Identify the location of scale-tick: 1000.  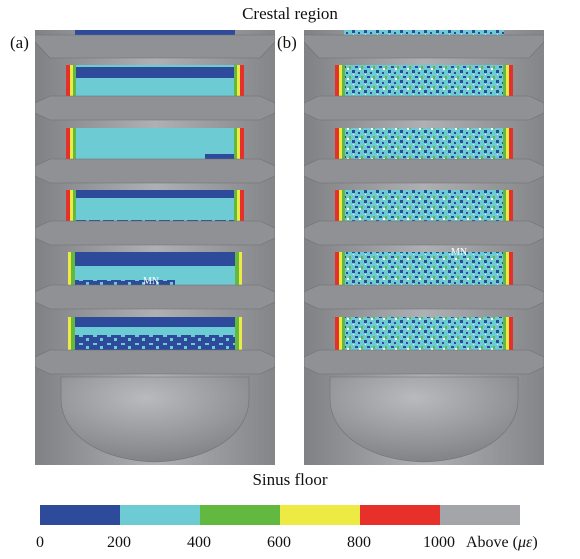
(439, 542).